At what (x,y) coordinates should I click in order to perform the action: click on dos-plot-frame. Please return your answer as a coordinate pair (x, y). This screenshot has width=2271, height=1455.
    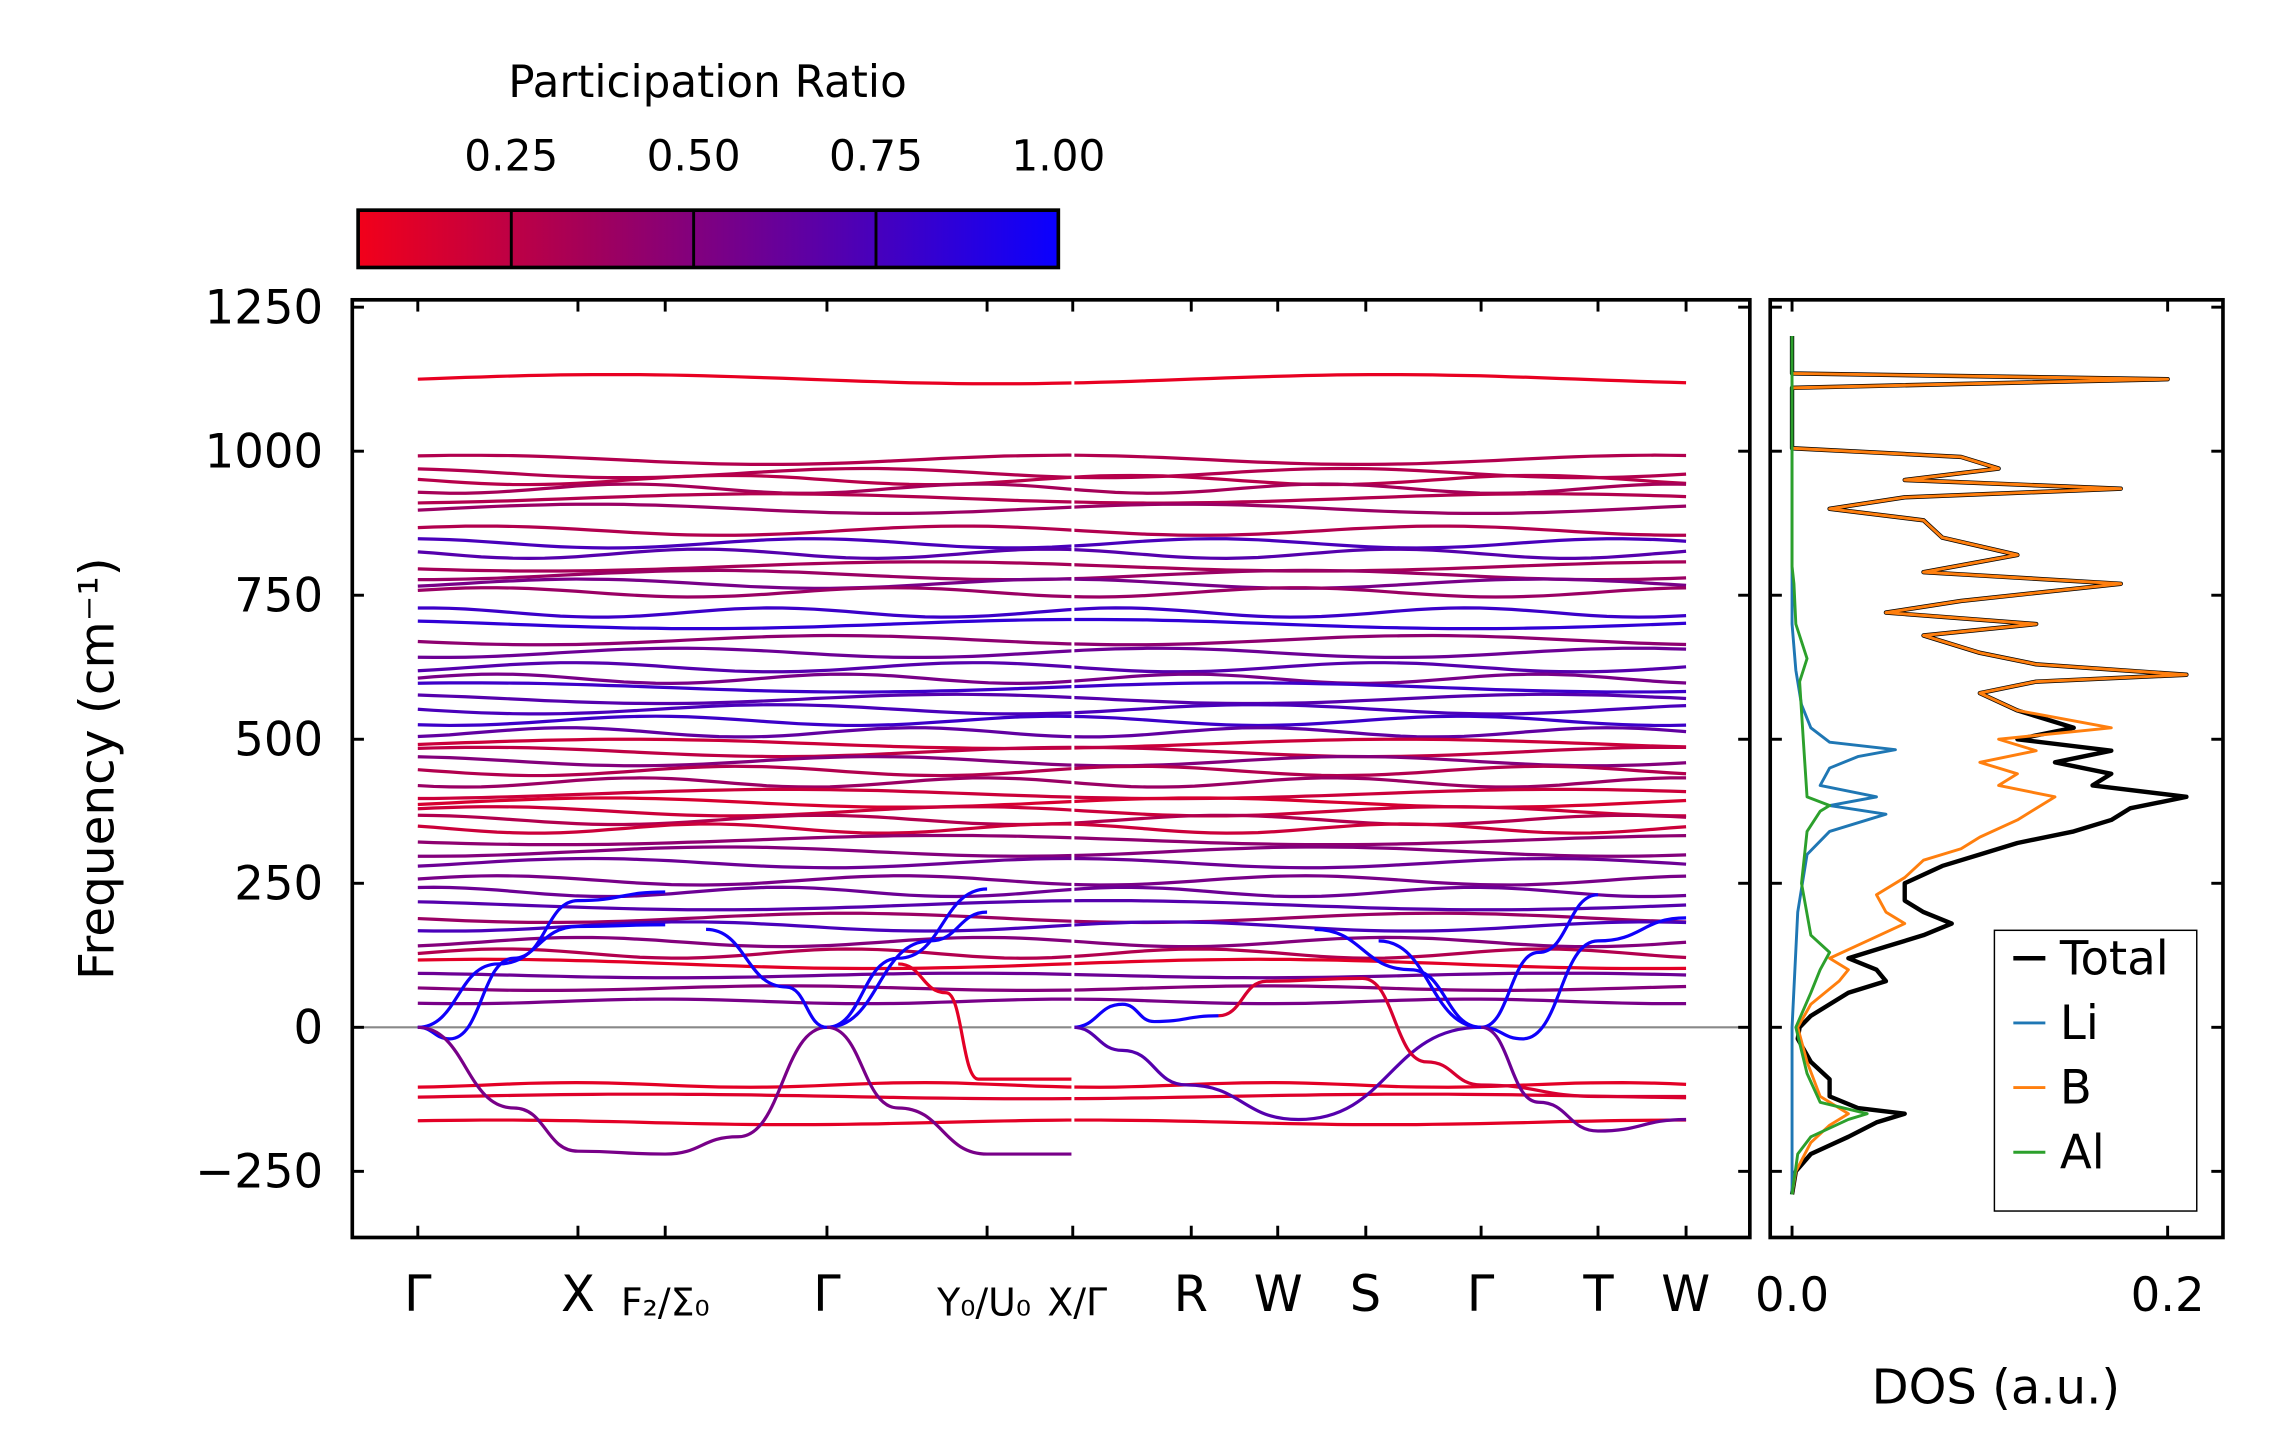
    Looking at the image, I should click on (1996, 768).